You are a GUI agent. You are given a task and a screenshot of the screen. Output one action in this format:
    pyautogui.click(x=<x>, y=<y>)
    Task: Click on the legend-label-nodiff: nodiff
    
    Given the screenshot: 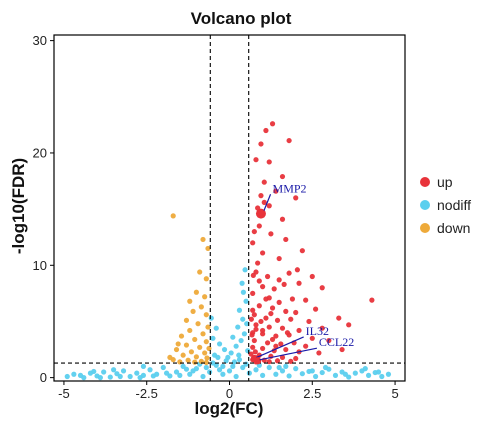 What is the action you would take?
    pyautogui.click(x=454, y=205)
    